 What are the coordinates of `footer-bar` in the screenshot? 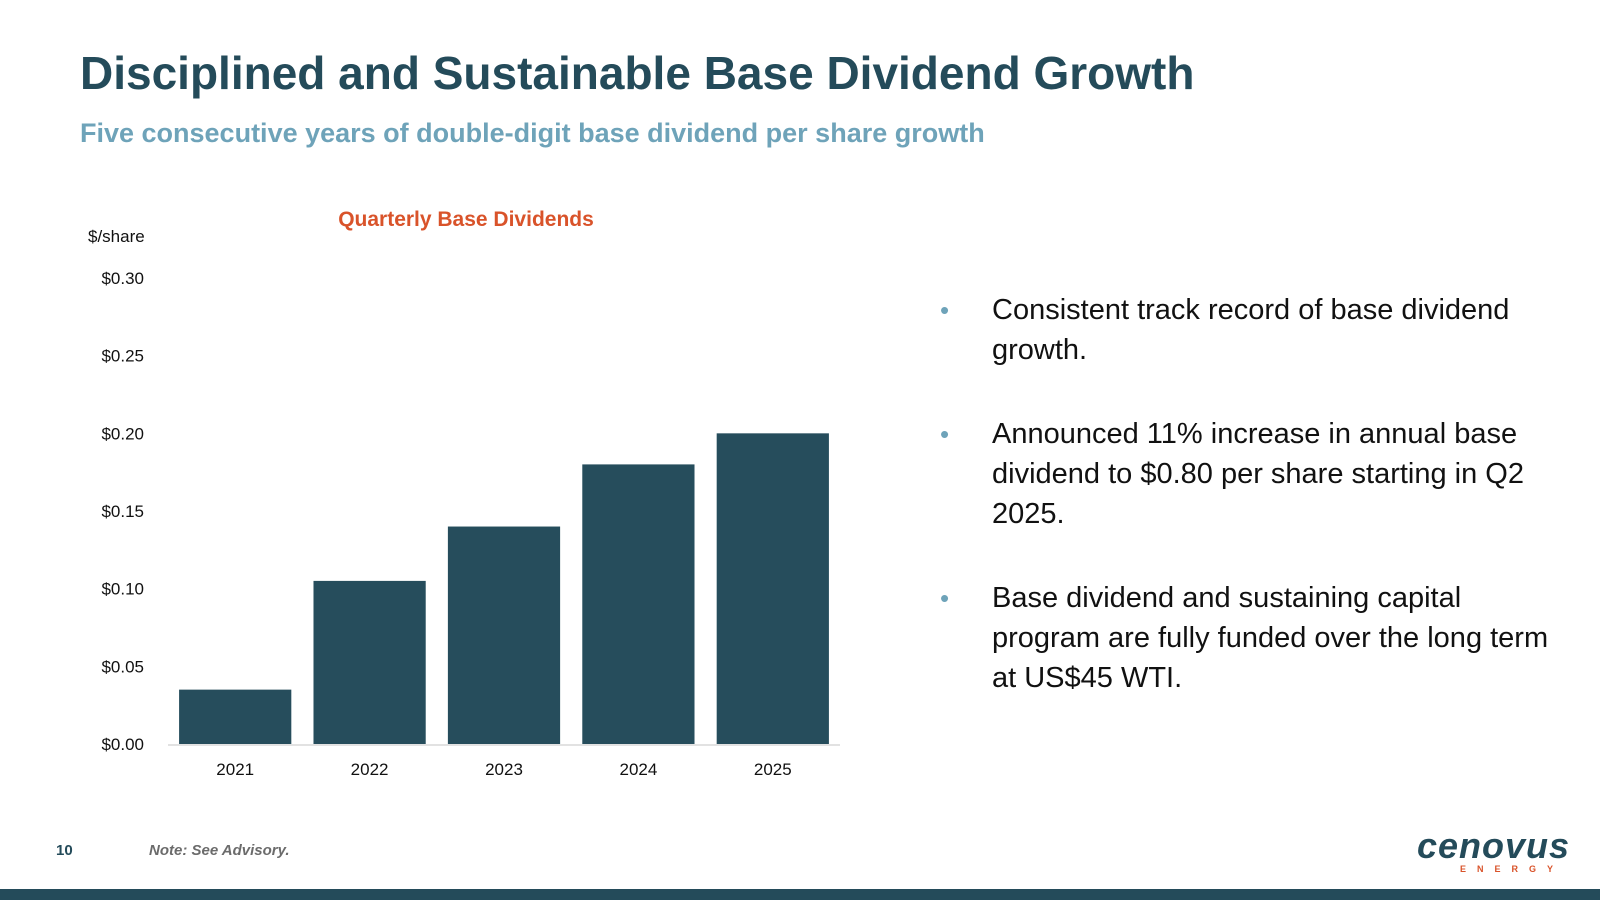 It's located at (800, 894).